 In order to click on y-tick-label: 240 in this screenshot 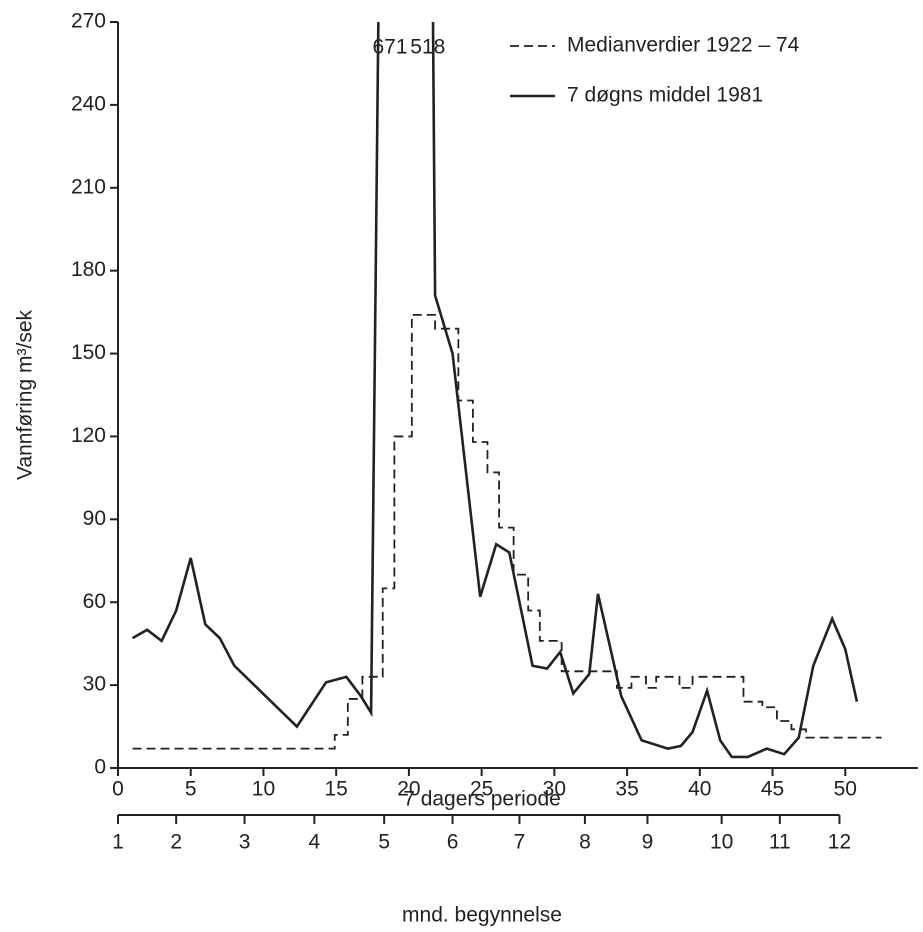, I will do `click(88, 103)`.